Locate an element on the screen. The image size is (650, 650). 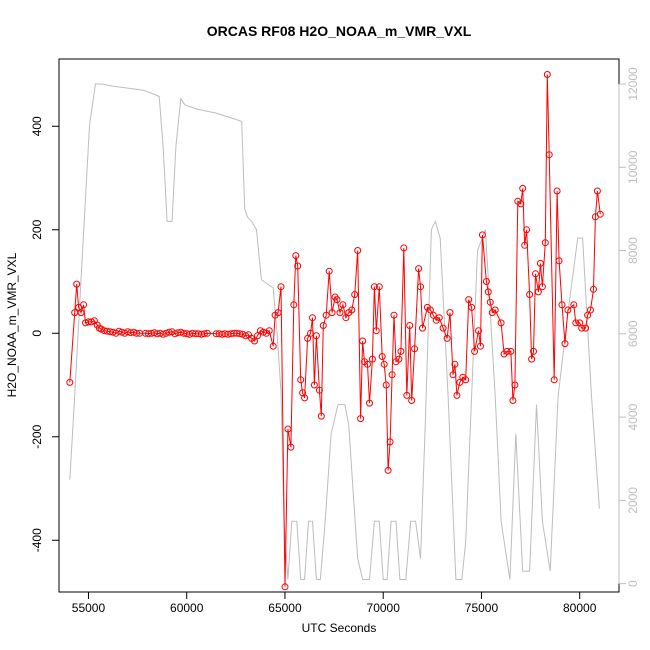
y2-tick-label: 4000 is located at coordinates (633, 416).